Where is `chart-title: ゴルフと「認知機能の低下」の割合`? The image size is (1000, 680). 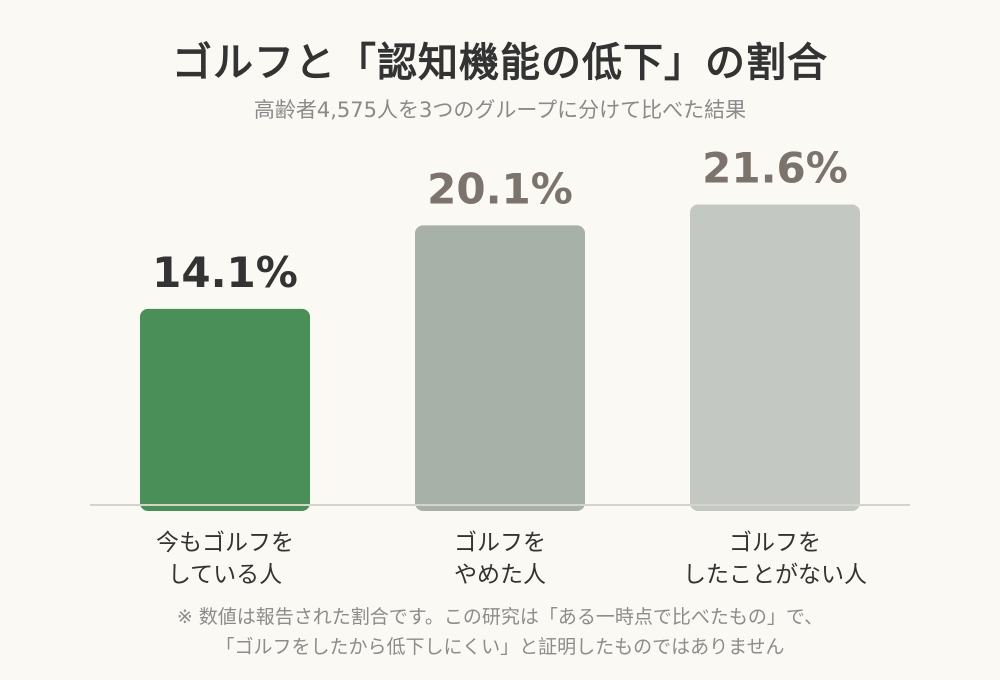
chart-title: ゴルフと「認知機能の低下」の割合 is located at coordinates (500, 63).